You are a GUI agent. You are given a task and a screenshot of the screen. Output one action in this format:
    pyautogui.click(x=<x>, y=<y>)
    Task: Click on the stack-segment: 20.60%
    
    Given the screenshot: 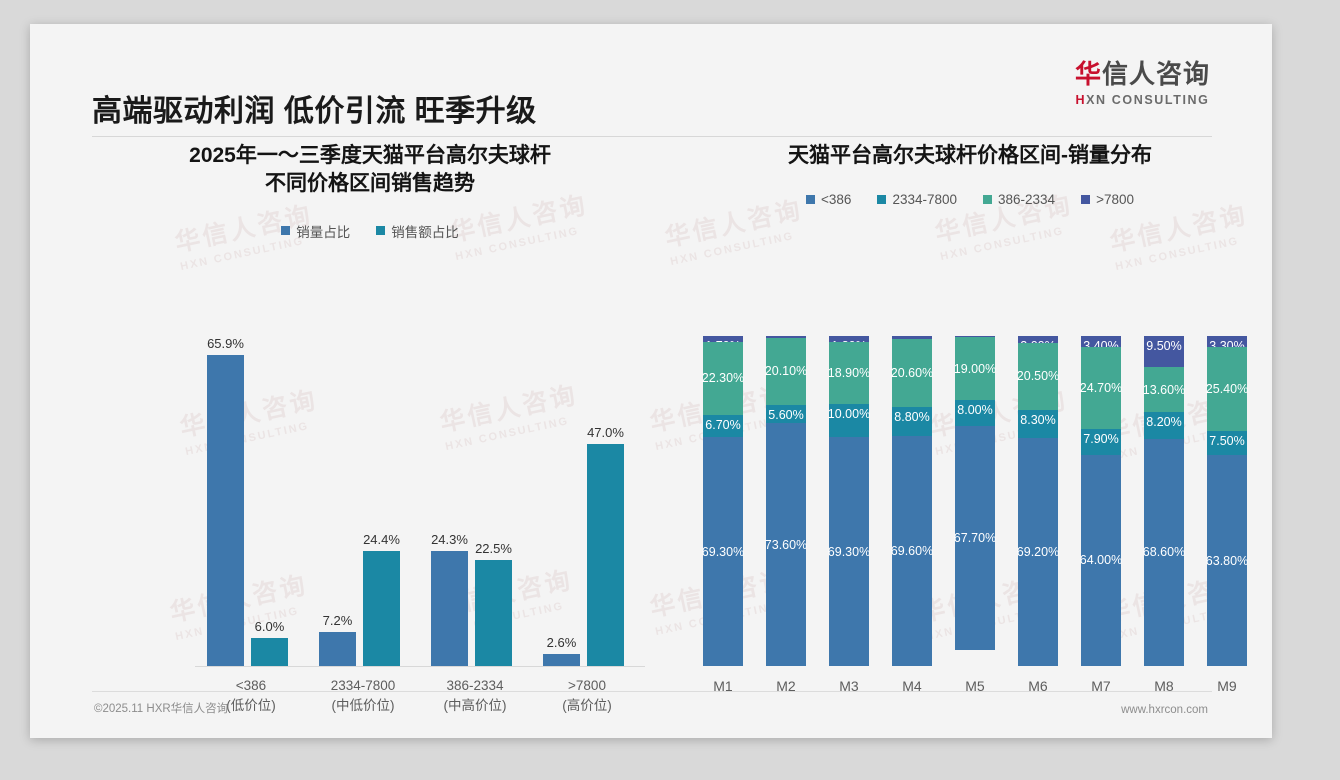 What is the action you would take?
    pyautogui.click(x=912, y=373)
    